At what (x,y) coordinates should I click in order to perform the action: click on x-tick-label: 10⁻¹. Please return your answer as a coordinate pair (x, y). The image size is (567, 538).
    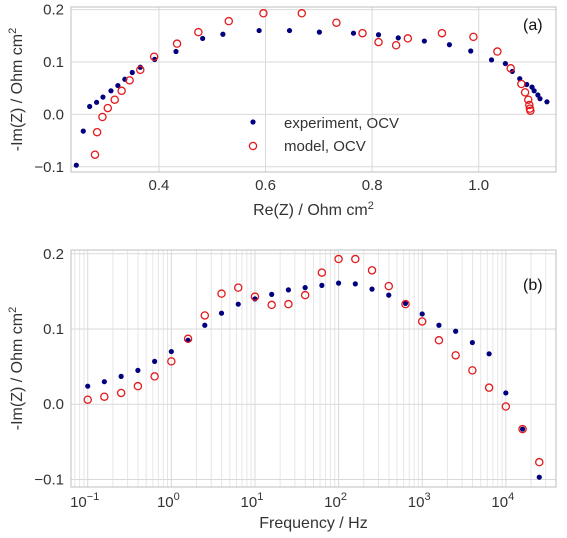
    Looking at the image, I should click on (84, 501).